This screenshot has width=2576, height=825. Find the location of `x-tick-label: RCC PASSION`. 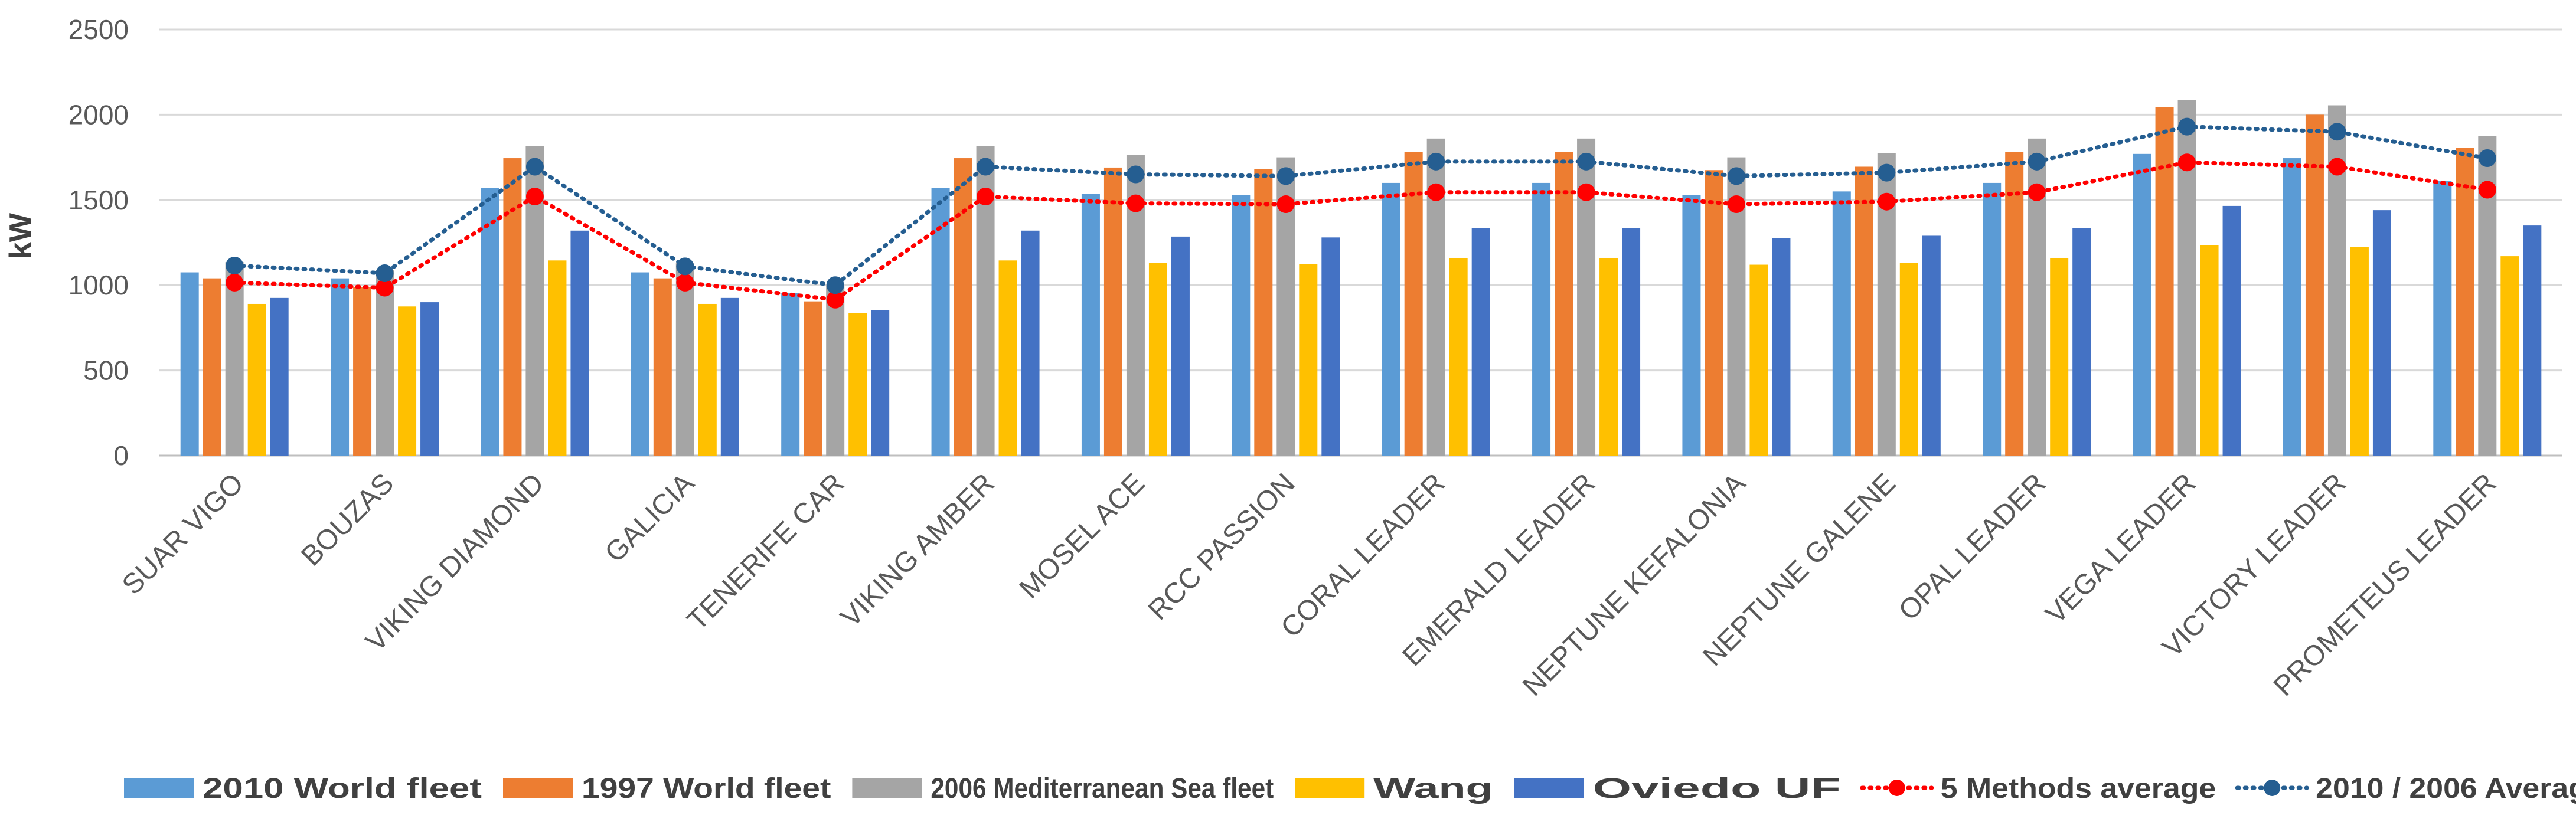

x-tick-label: RCC PASSION is located at coordinates (1221, 547).